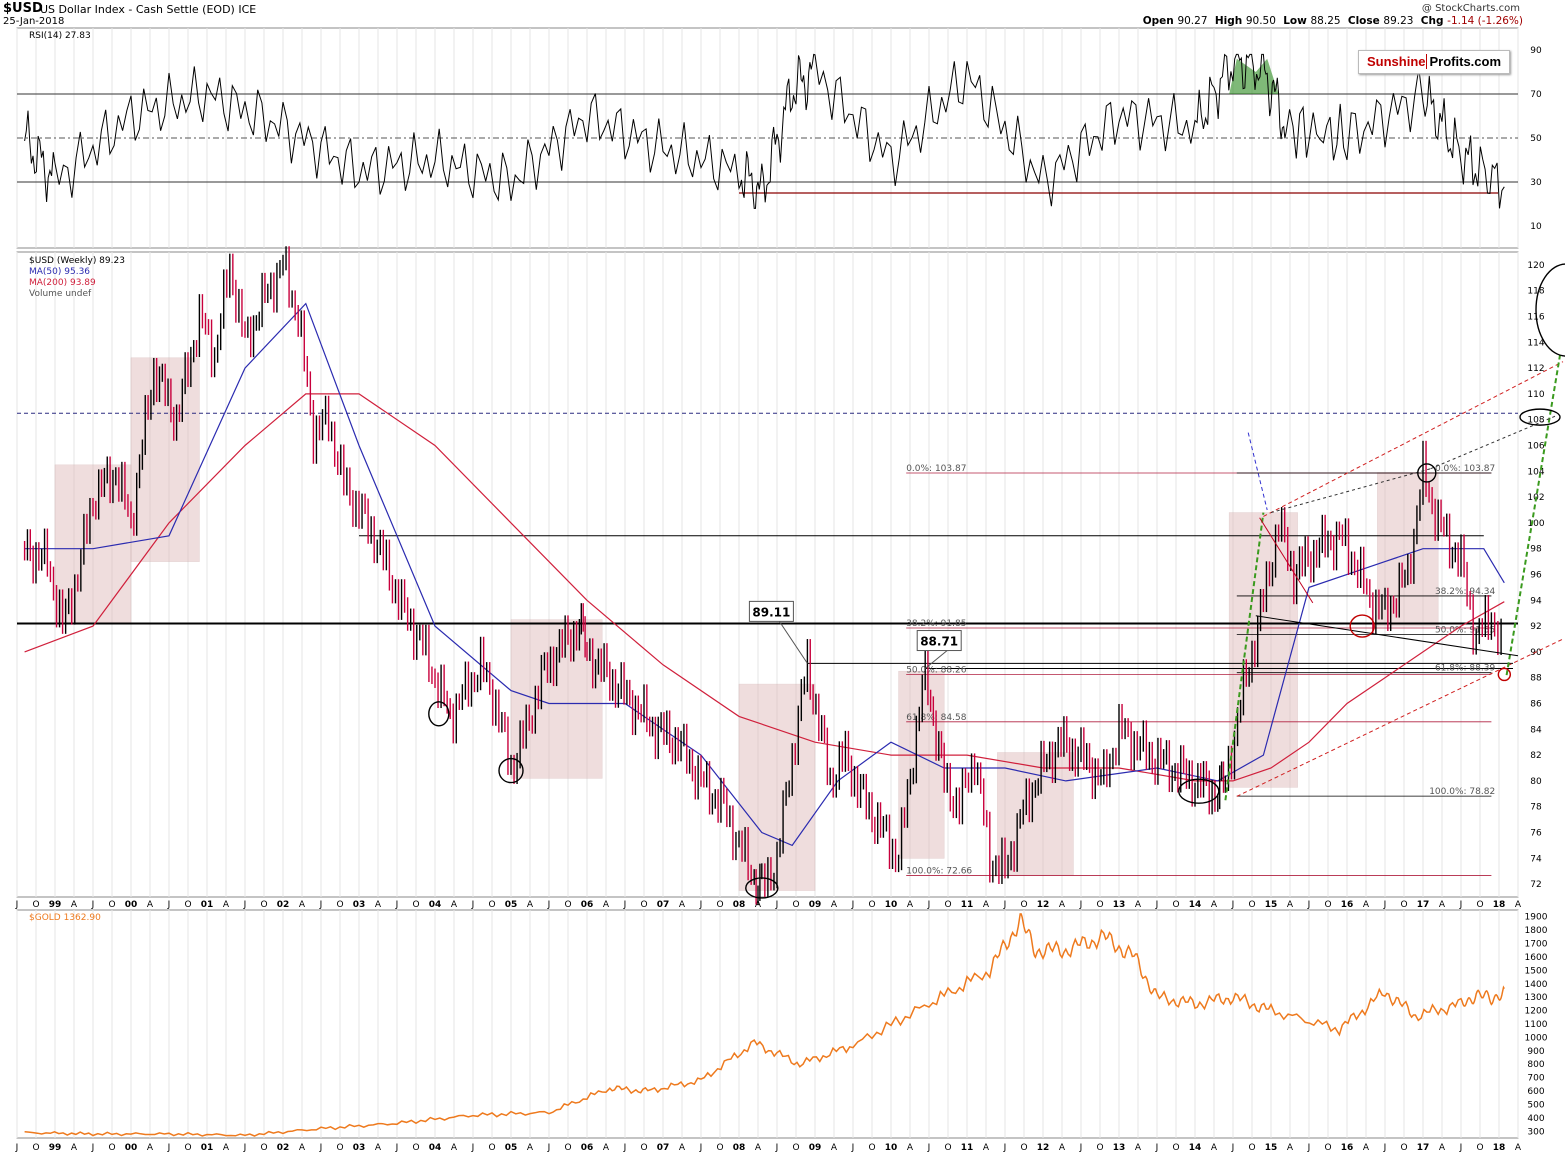 Image resolution: width=1565 pixels, height=1157 pixels. Describe the element at coordinates (1536, 51) in the screenshot. I see `rsi-y-tick: 90` at that location.